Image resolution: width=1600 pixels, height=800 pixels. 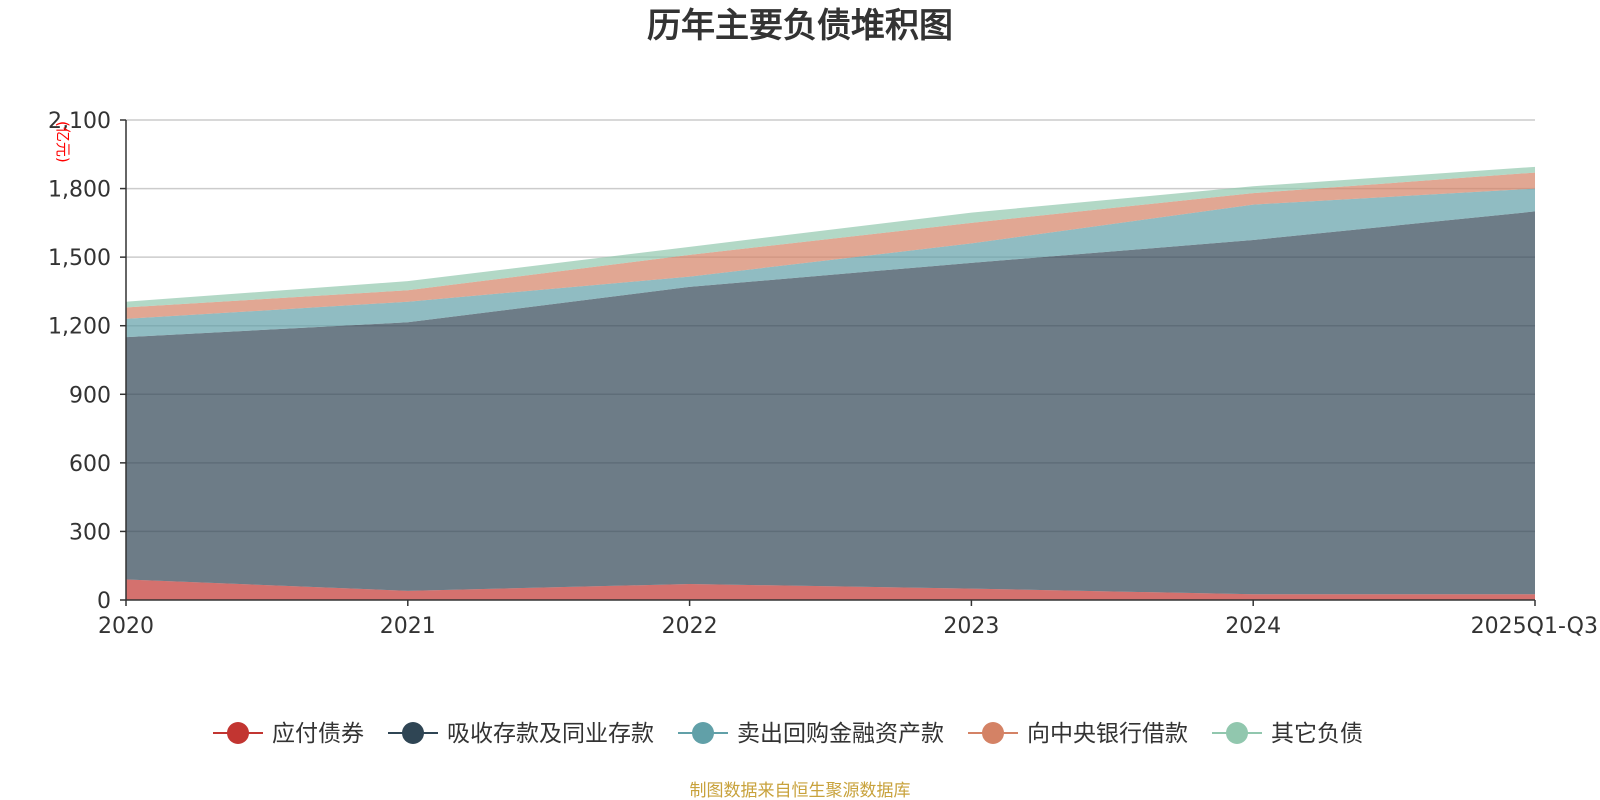 What do you see at coordinates (79, 258) in the screenshot?
I see `y-tick-label: 1,500` at bounding box center [79, 258].